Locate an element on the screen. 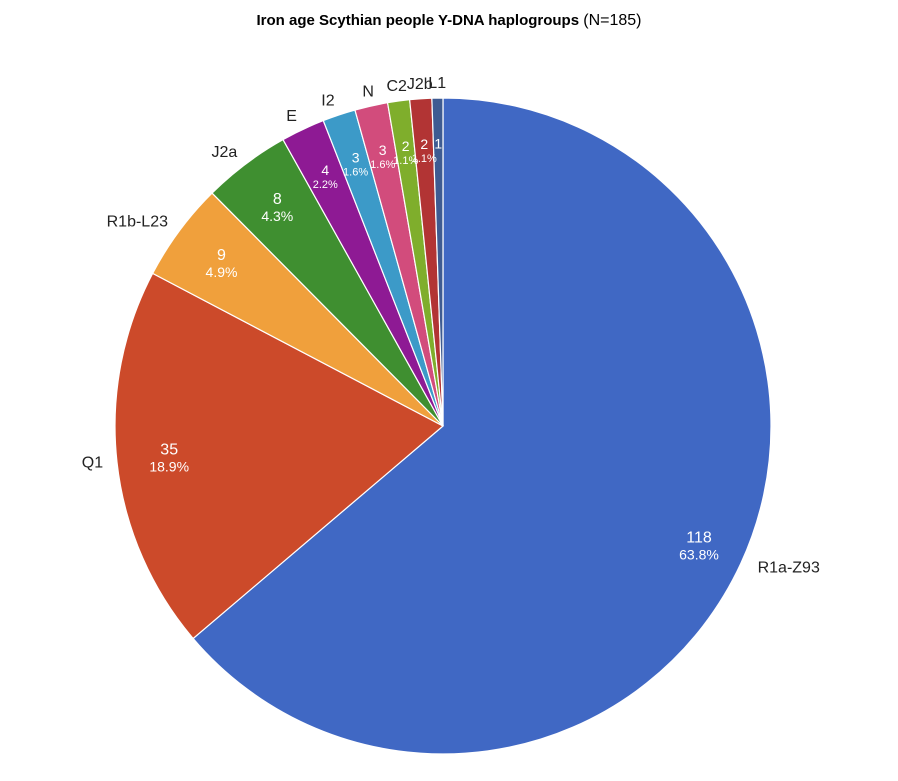 The image size is (898, 781). slice-label-group-j2a: 84.3% J2a is located at coordinates (253, 184).